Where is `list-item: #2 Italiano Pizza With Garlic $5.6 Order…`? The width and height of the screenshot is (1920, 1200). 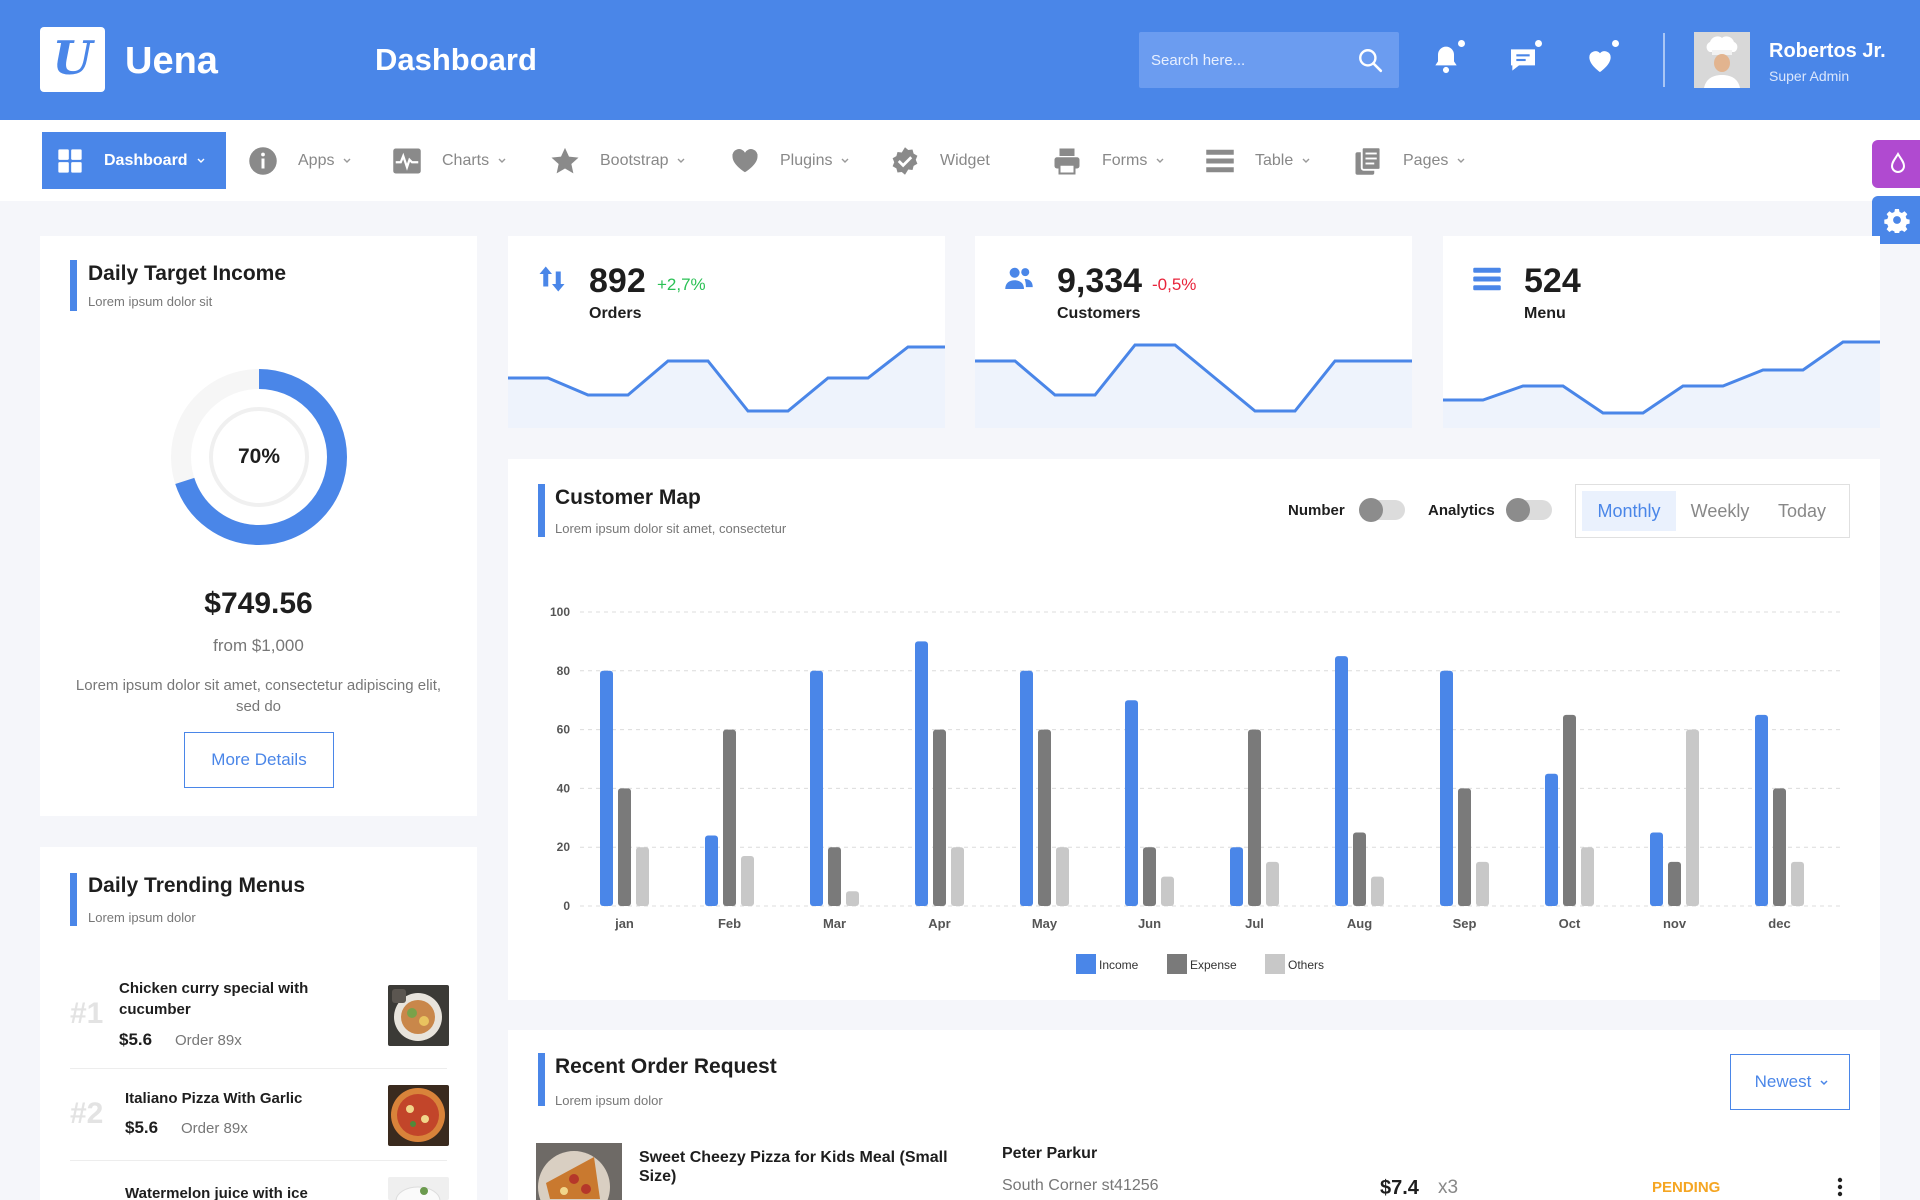
list-item: #2 Italiano Pizza With Garlic $5.6 Order… is located at coordinates (259, 1122).